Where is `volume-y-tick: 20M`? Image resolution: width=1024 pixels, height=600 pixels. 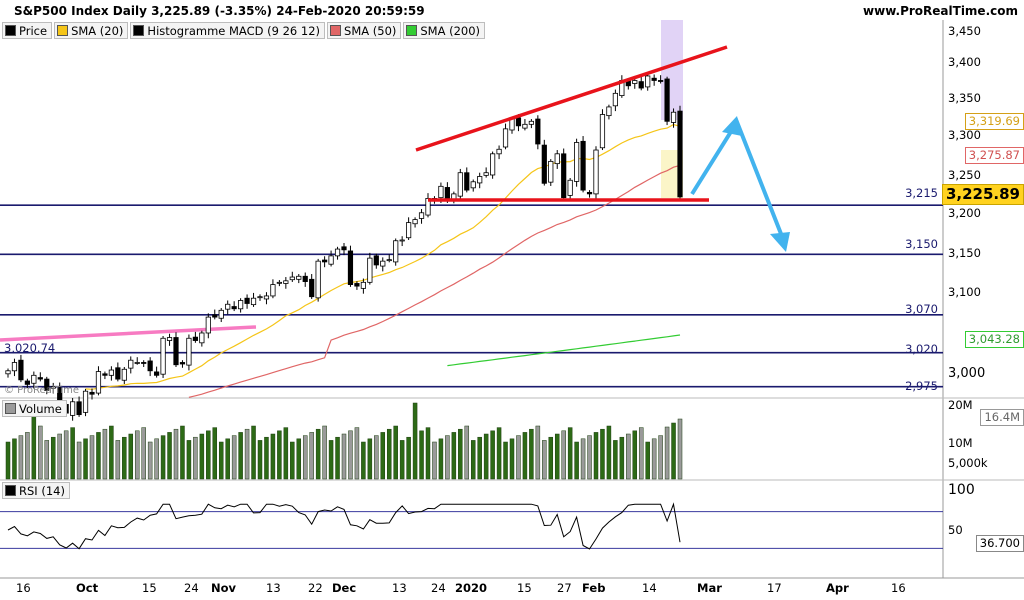
volume-y-tick: 20M is located at coordinates (960, 405).